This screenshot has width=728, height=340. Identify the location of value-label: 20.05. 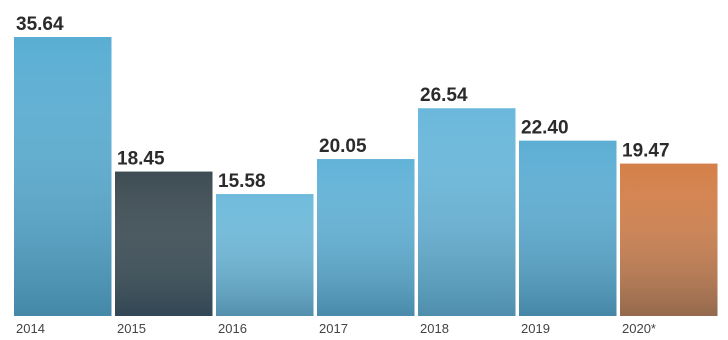
(343, 146).